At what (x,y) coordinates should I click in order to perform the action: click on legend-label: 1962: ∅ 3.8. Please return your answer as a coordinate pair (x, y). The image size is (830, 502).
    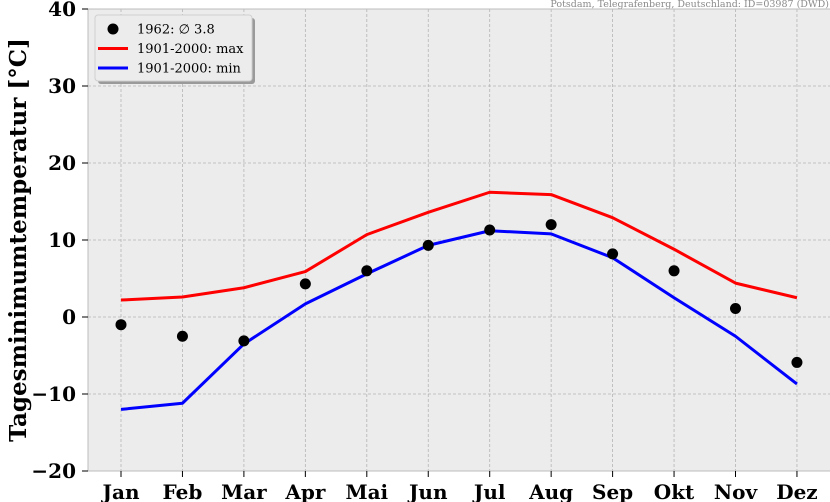
    Looking at the image, I should click on (176, 30).